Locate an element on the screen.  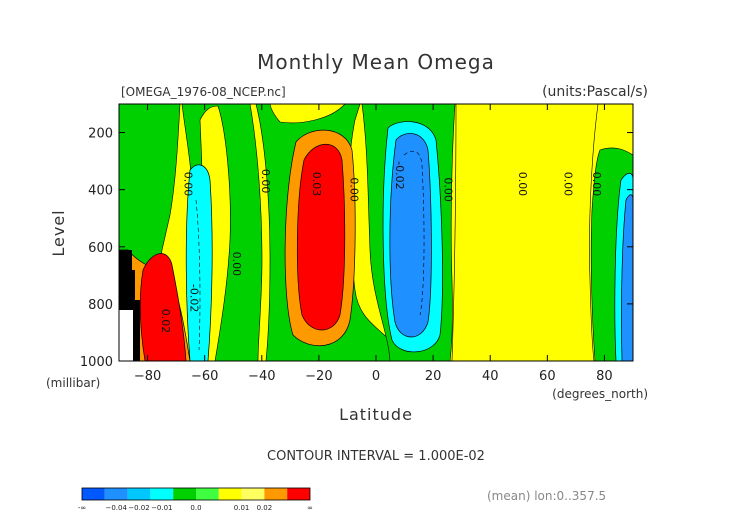
blue-region-equatorial is located at coordinates (410, 235).